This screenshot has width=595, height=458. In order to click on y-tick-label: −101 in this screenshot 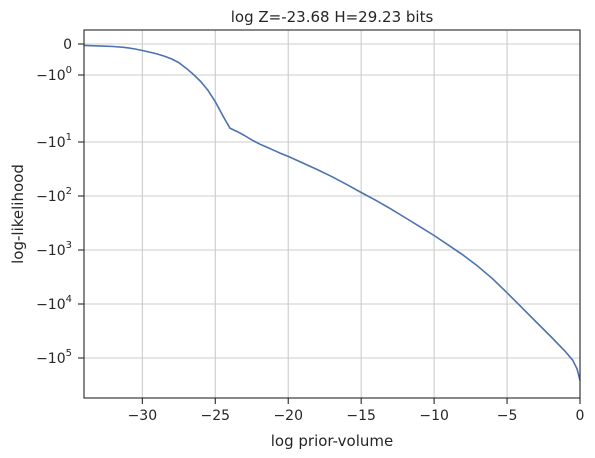, I will do `click(54, 141)`.